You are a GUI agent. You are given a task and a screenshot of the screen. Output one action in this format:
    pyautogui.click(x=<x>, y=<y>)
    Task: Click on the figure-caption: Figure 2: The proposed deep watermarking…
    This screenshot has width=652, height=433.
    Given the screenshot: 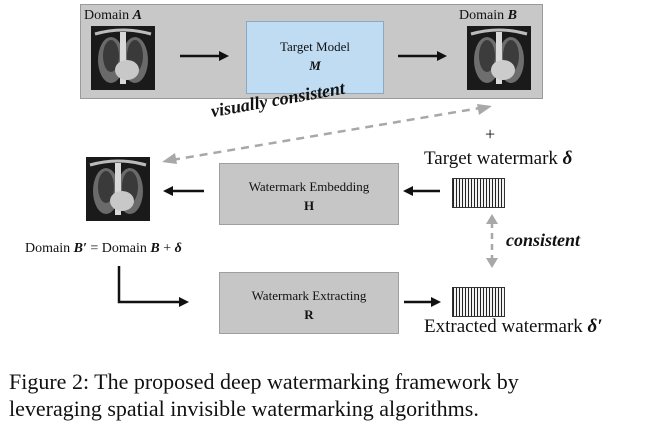 What is the action you would take?
    pyautogui.click(x=329, y=395)
    